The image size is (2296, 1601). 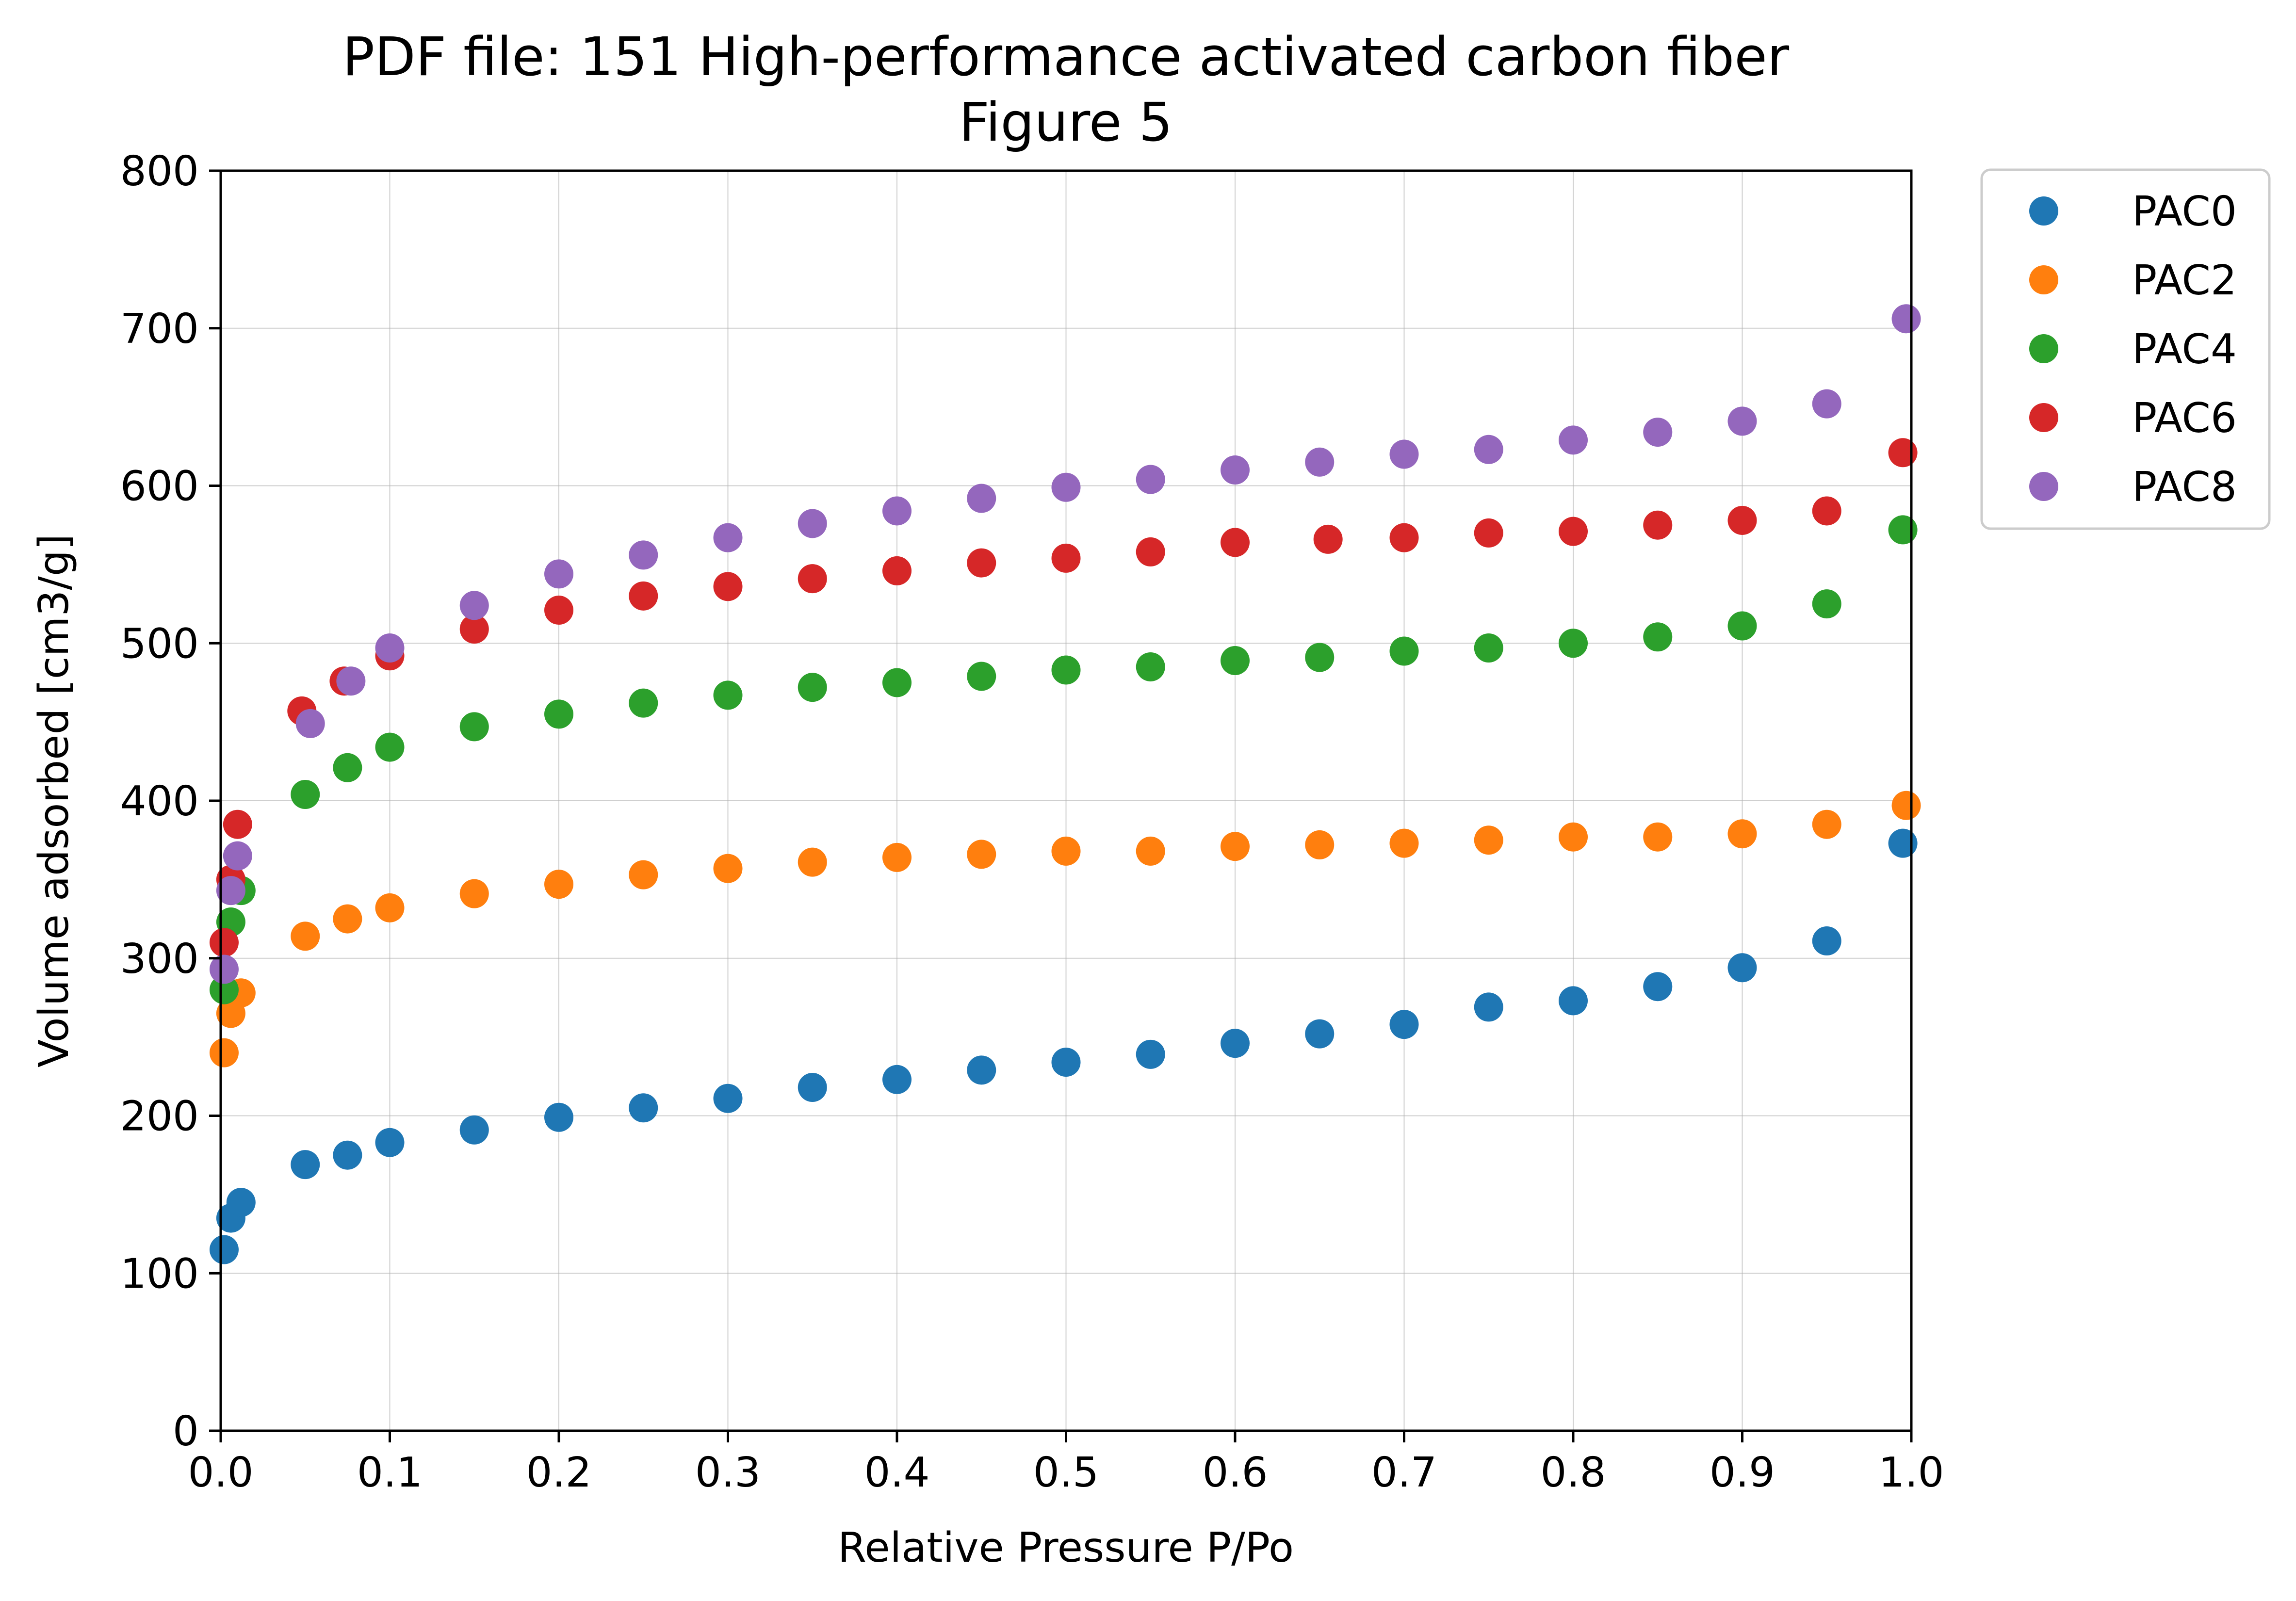 What do you see at coordinates (390, 1473) in the screenshot?
I see `x-tick-label: 0.1` at bounding box center [390, 1473].